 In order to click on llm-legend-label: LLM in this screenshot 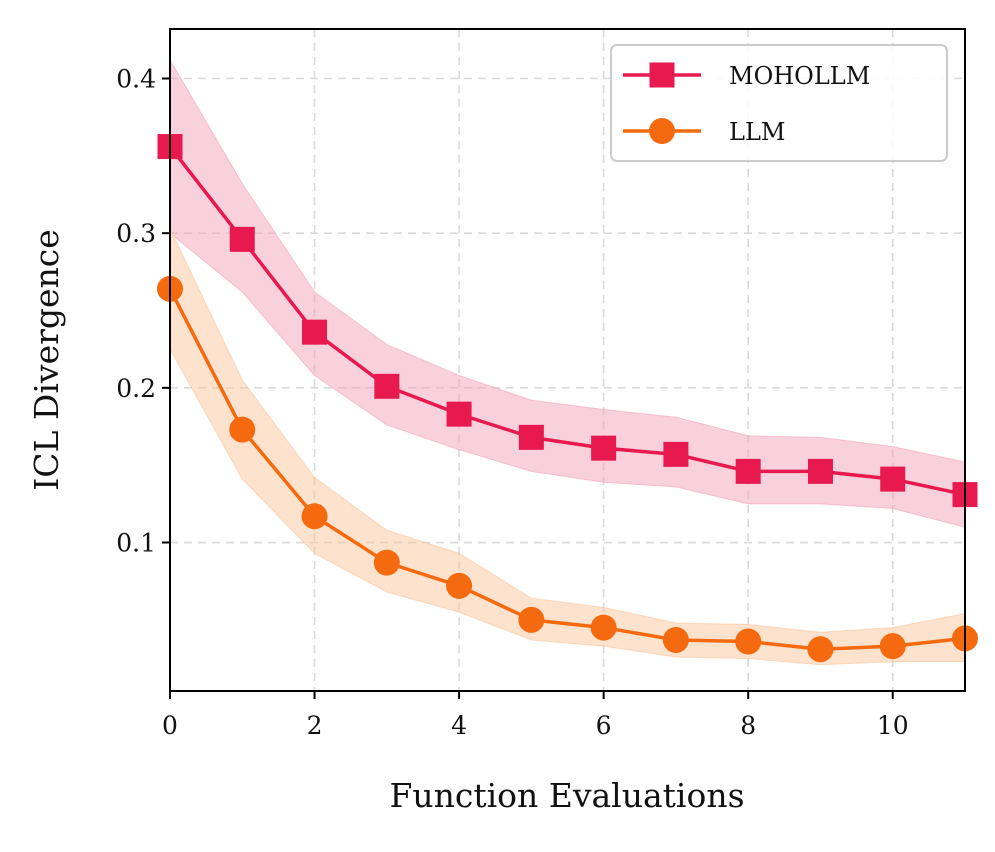, I will do `click(757, 132)`.